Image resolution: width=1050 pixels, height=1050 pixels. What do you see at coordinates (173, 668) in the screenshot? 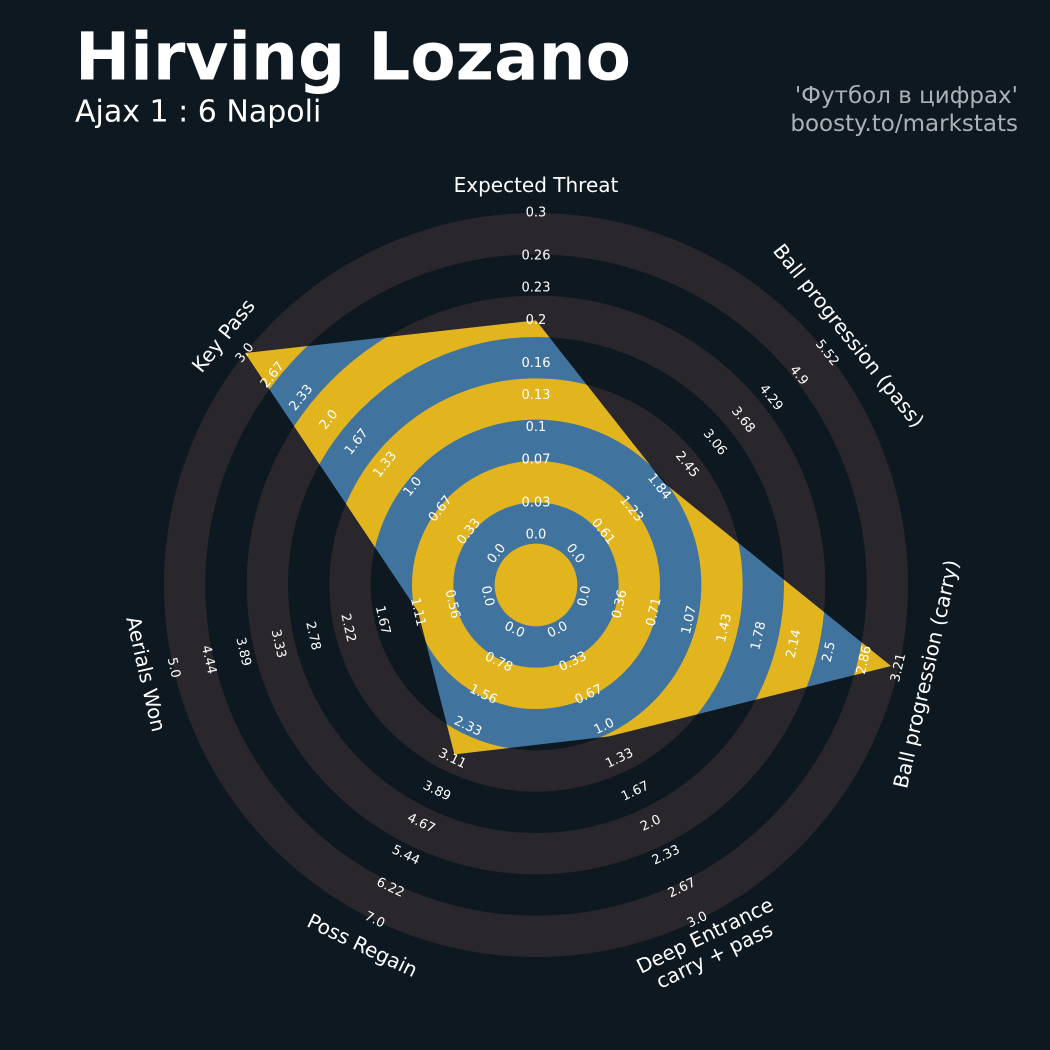
I see `tick-label: 5.0` at bounding box center [173, 668].